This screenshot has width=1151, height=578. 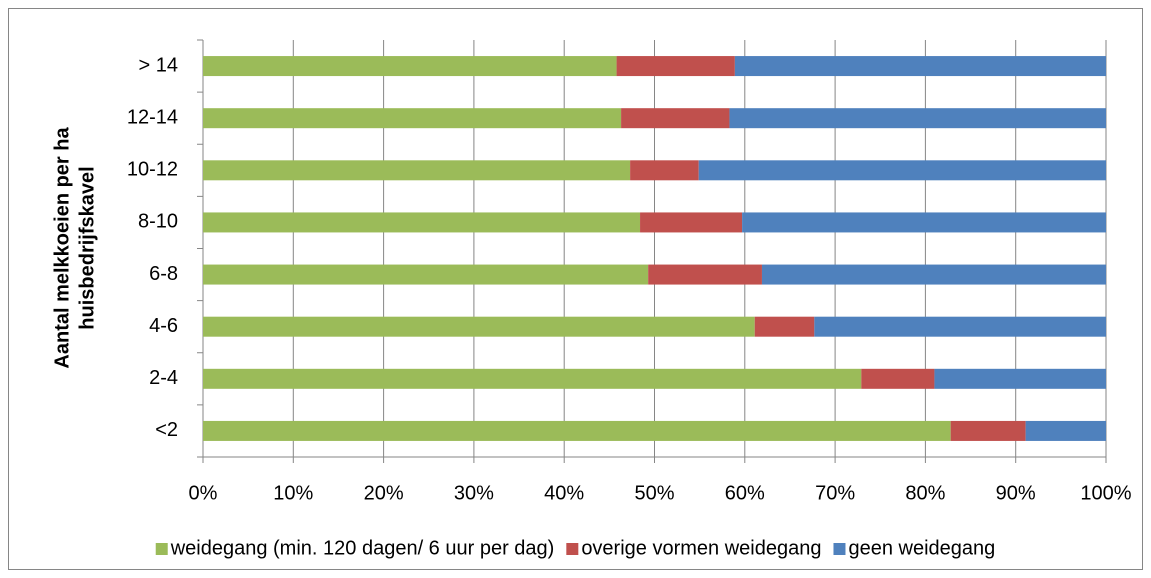 I want to click on x-tick-label: 20%, so click(x=384, y=493).